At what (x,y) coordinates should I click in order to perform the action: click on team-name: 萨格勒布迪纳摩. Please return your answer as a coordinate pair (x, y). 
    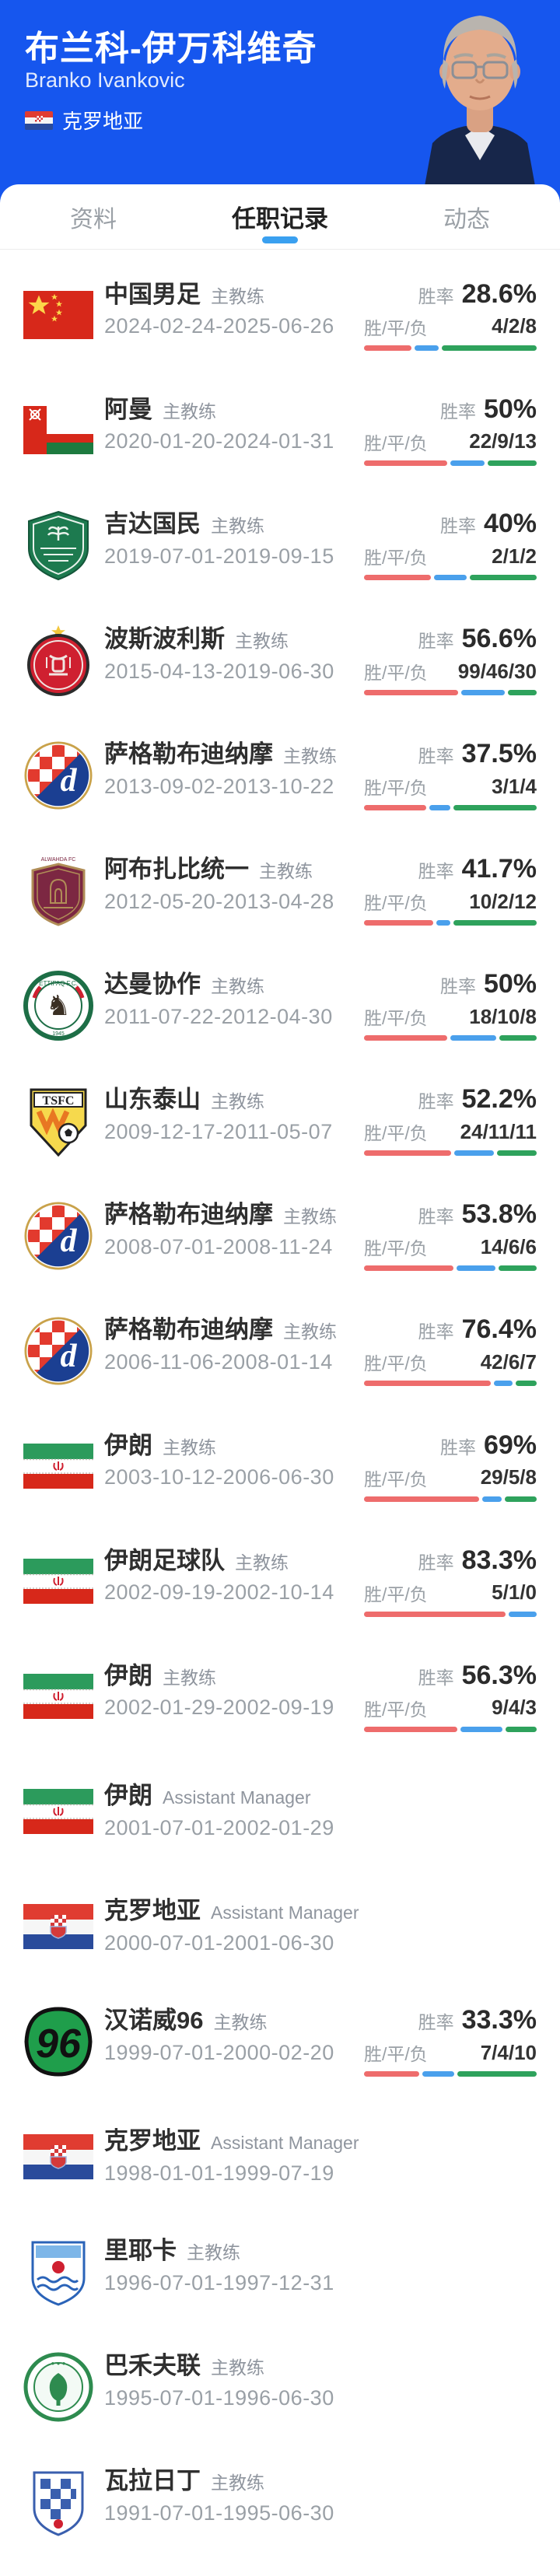
    Looking at the image, I should click on (188, 1329).